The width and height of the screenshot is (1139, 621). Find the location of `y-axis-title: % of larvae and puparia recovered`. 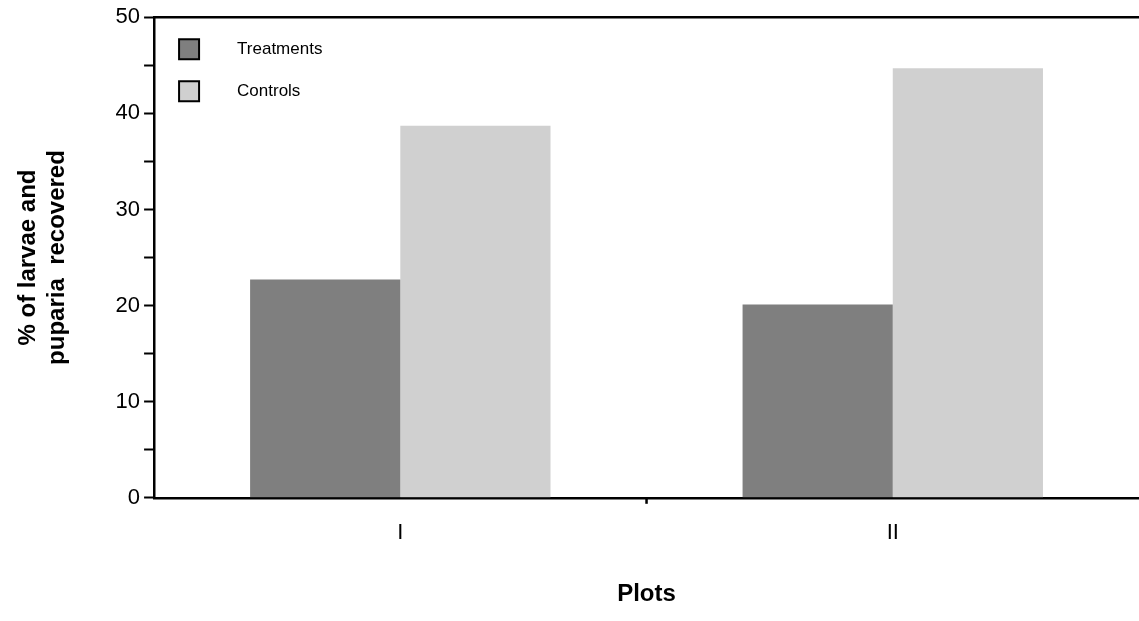

y-axis-title: % of larvae and puparia recovered is located at coordinates (41, 257).